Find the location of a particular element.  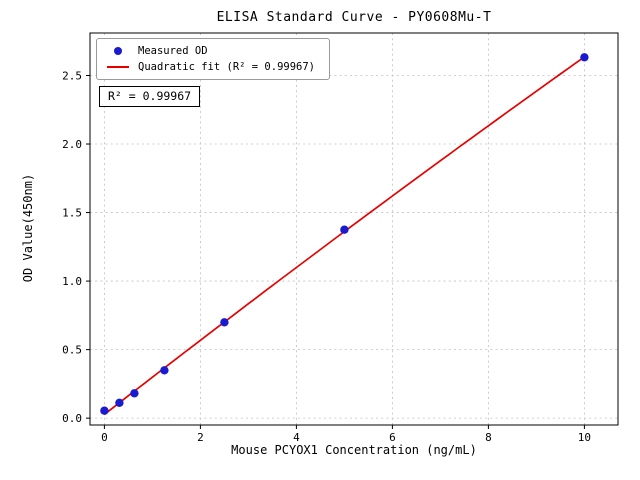

legend-label-measured: Measured OD is located at coordinates (173, 51).